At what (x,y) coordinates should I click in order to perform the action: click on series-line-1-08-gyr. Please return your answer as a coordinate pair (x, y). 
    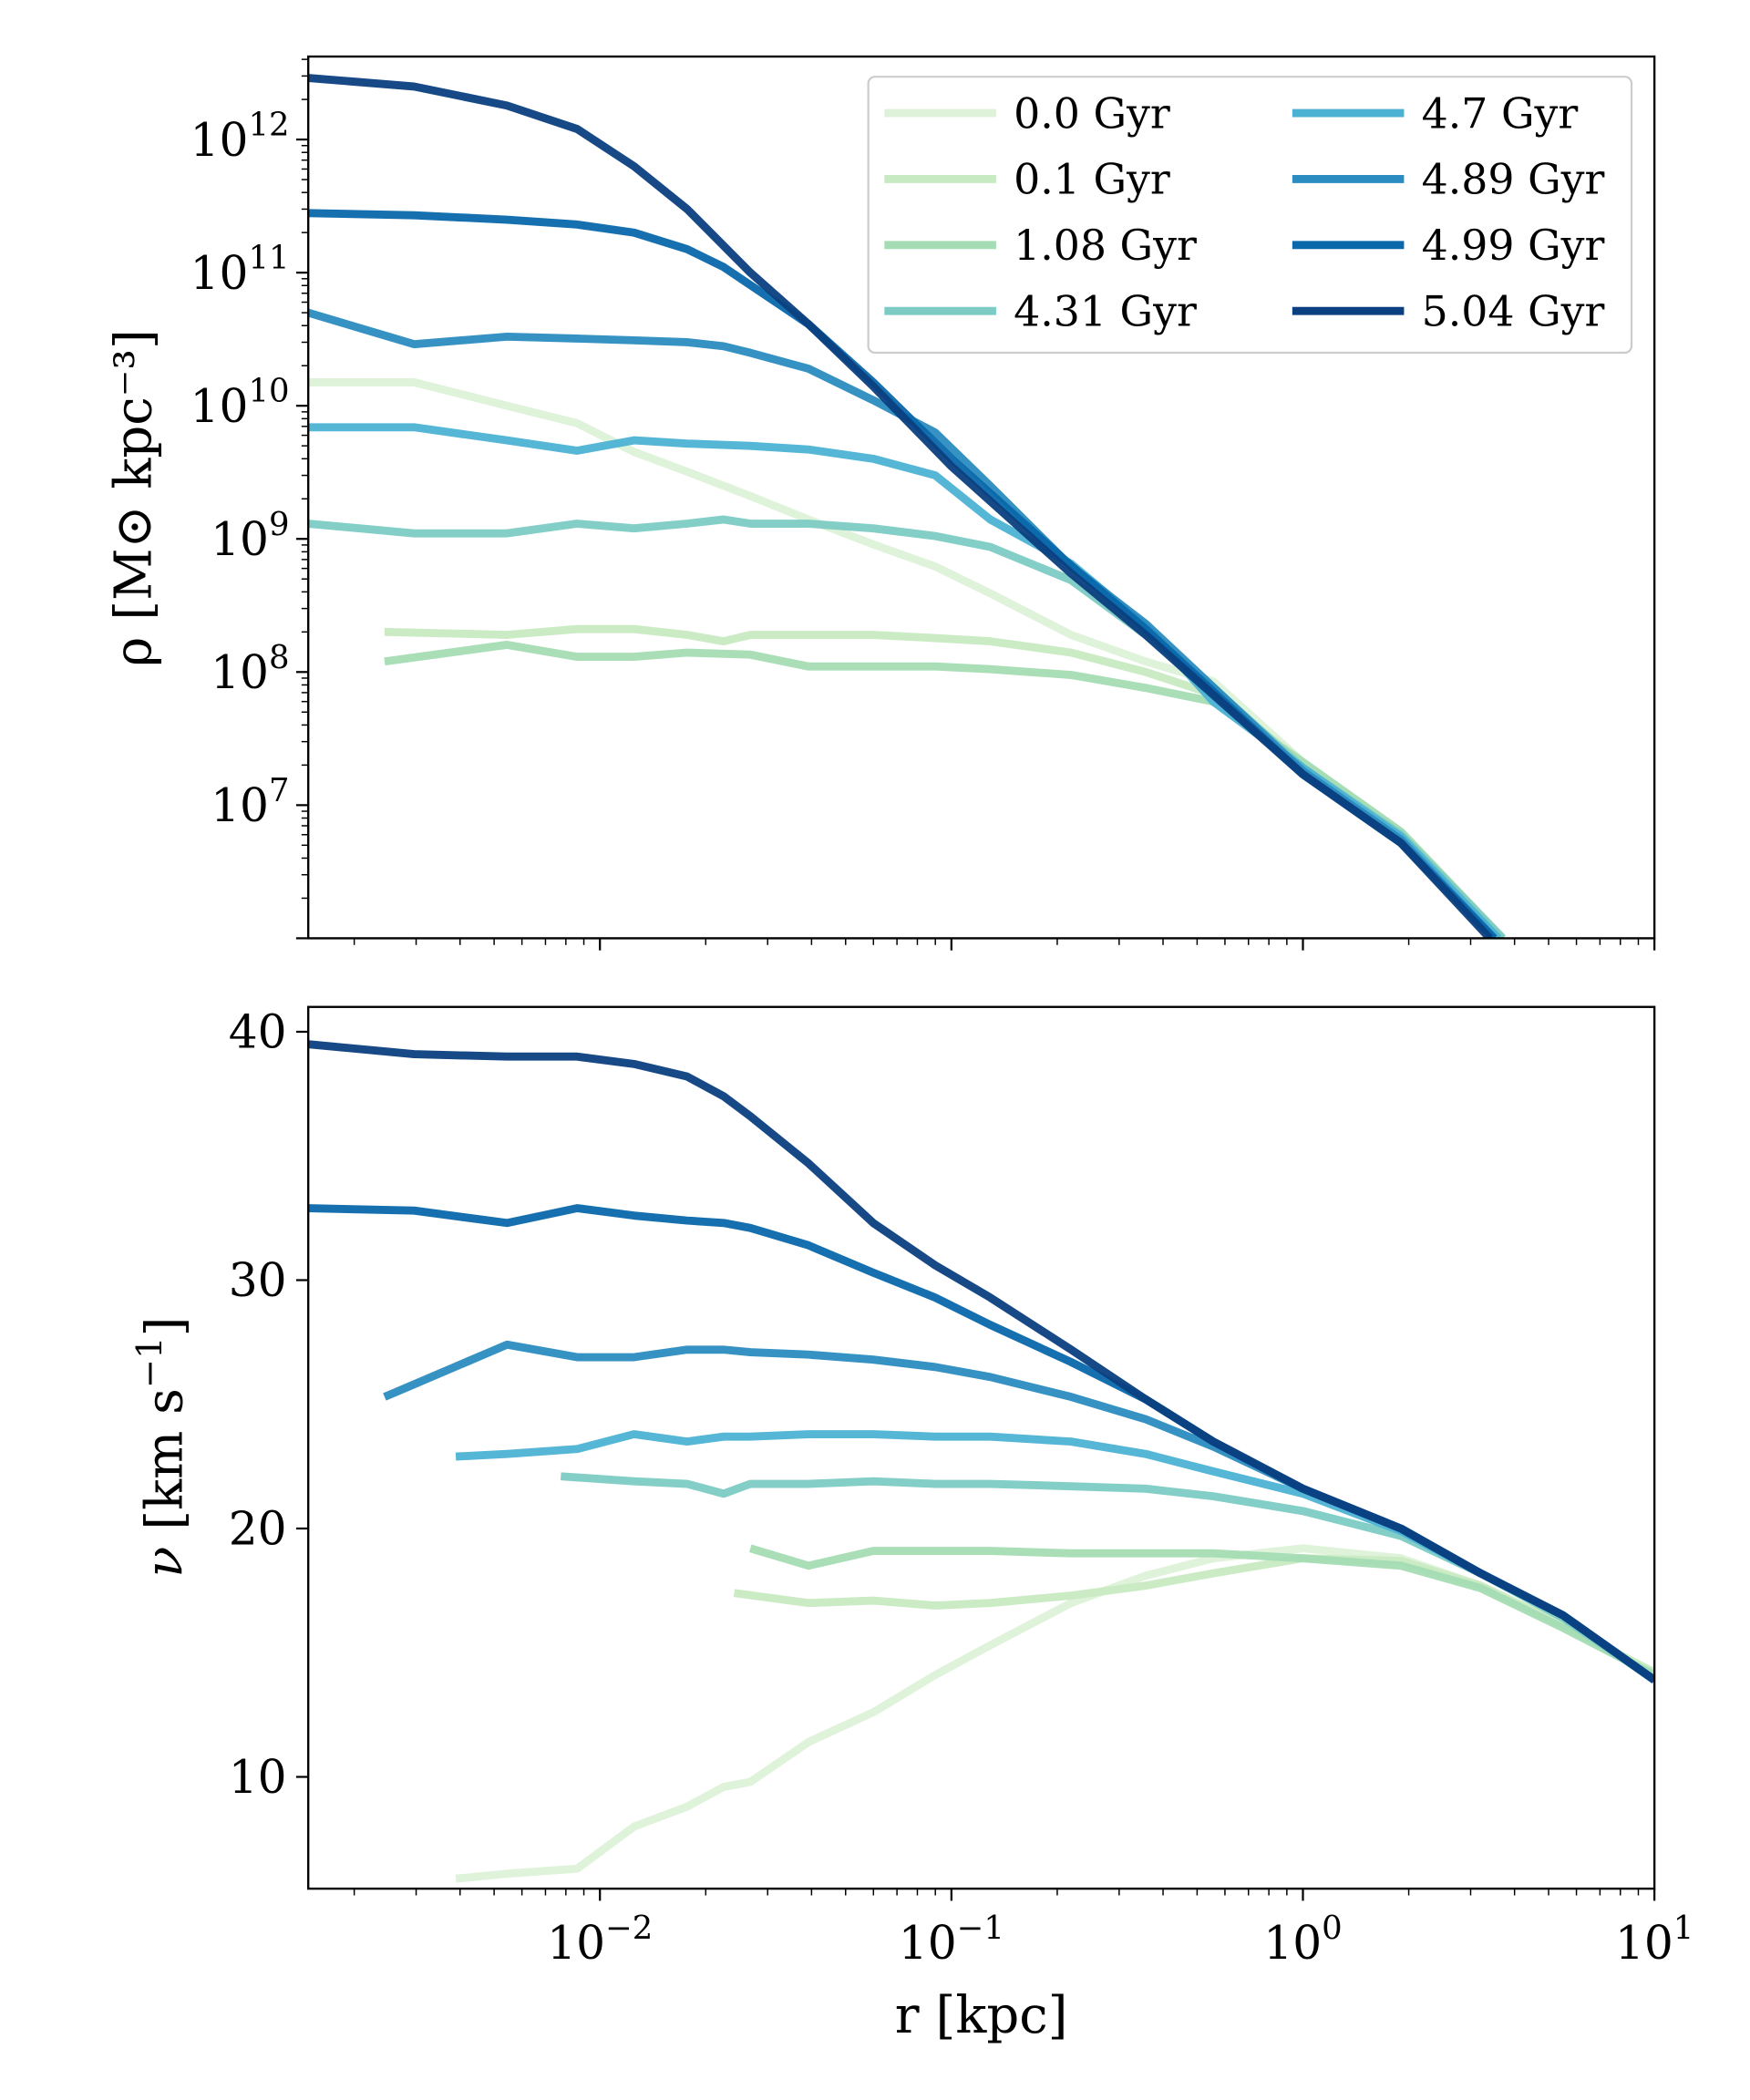
    Looking at the image, I should click on (1202, 1612).